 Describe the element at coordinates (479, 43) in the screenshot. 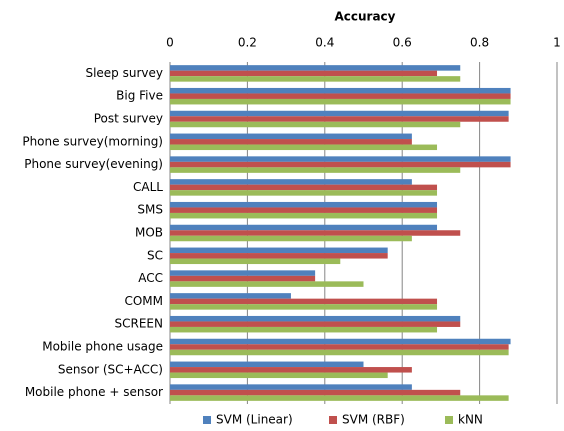

I see `x-tick-label: 0.8` at that location.